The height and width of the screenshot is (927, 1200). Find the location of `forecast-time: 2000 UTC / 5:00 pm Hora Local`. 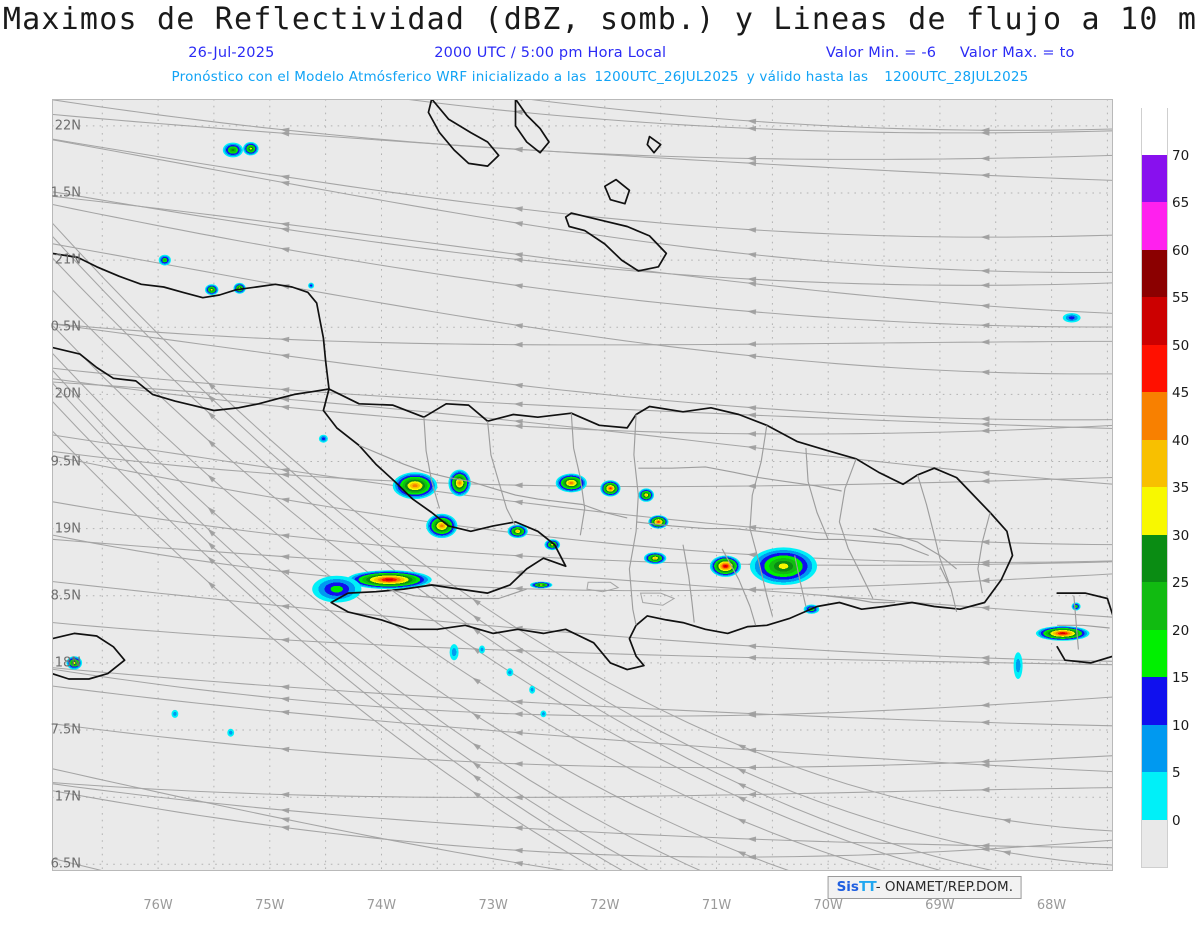

forecast-time: 2000 UTC / 5:00 pm Hora Local is located at coordinates (550, 53).